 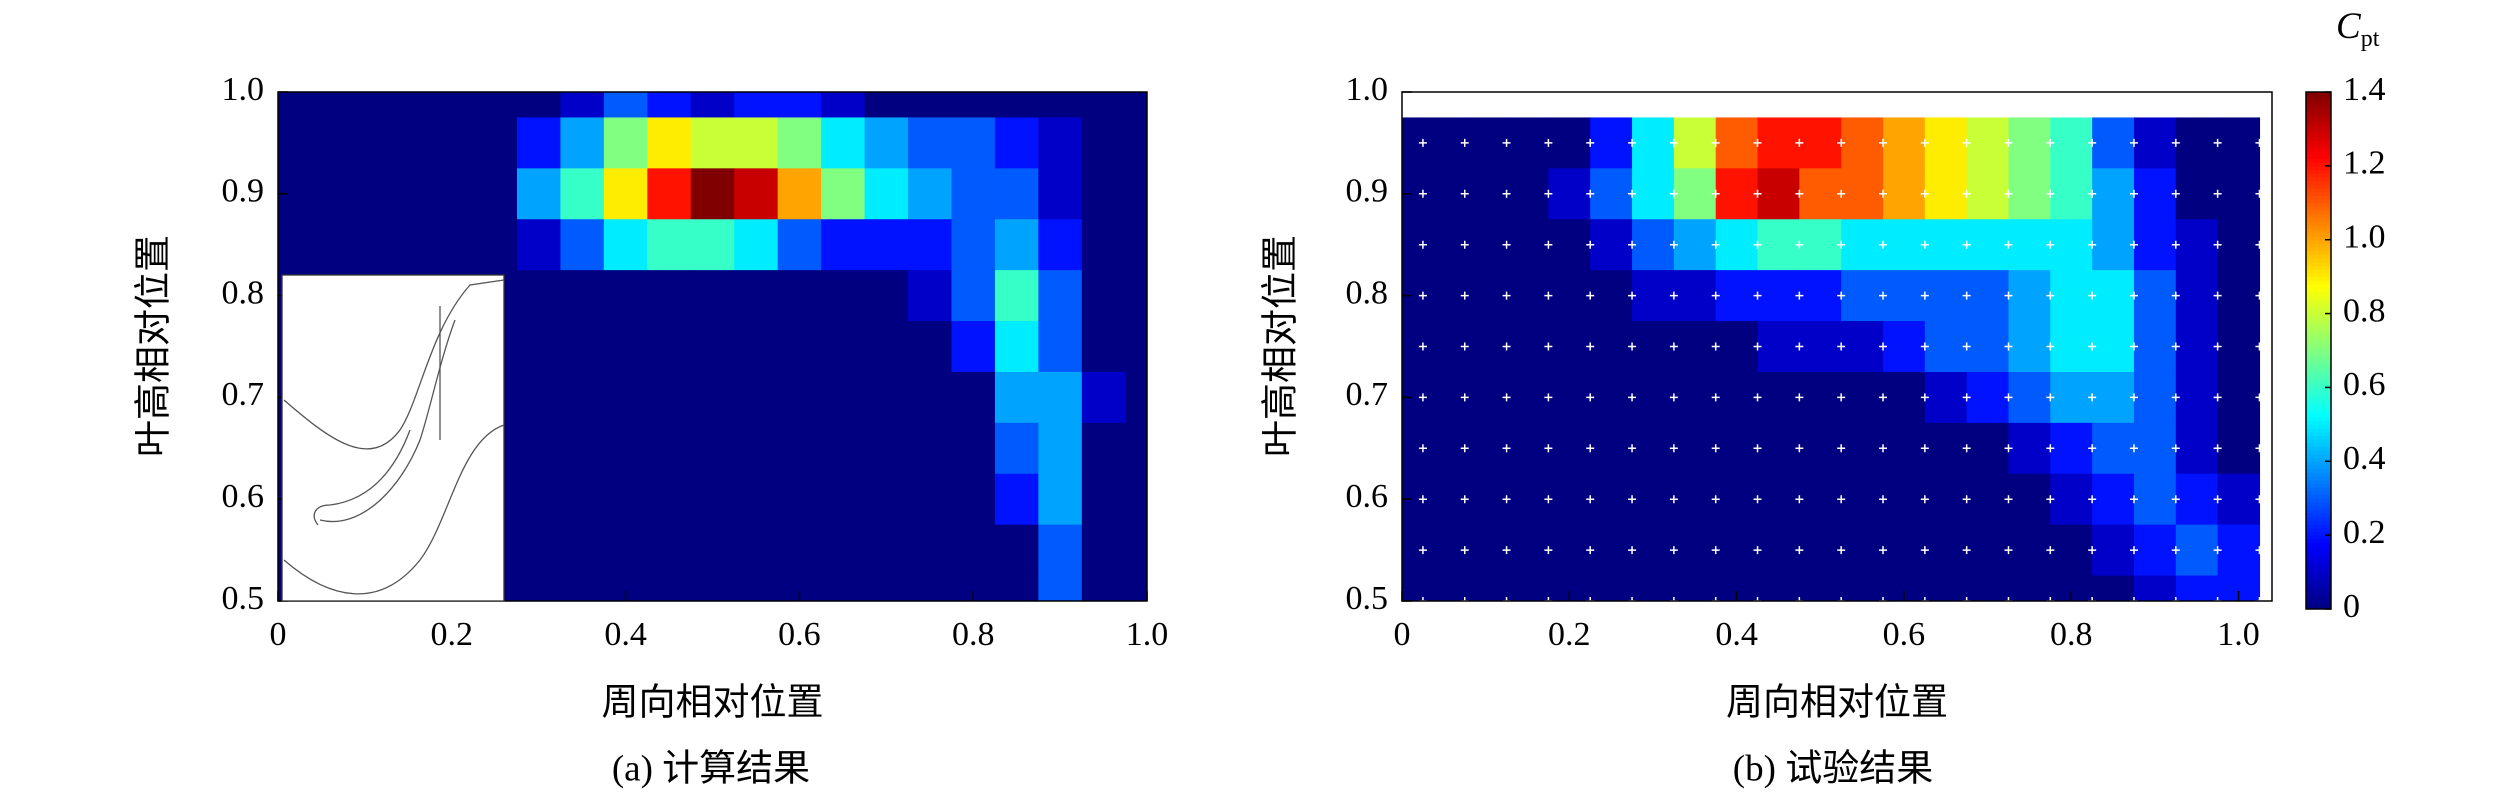 I want to click on x-tick-label: 0.4, so click(x=1736, y=634).